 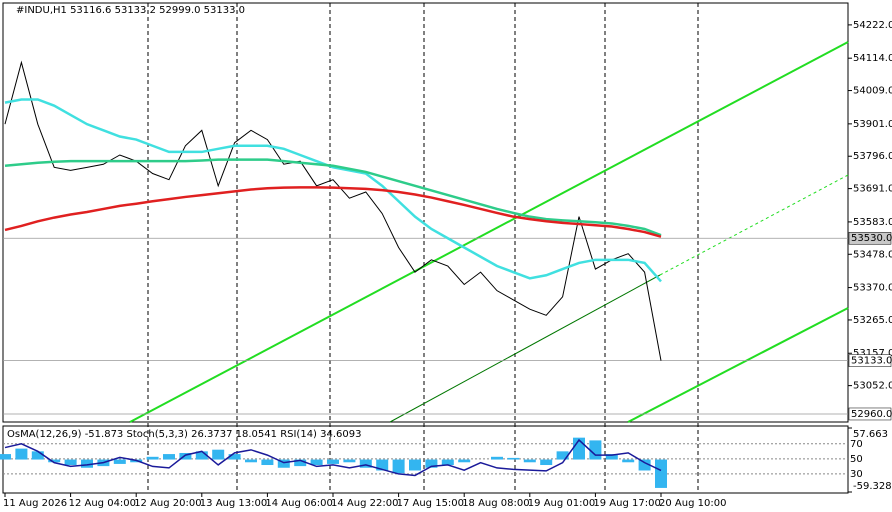 What do you see at coordinates (872, 320) in the screenshot?
I see `y-tick-label: 53265.0` at bounding box center [872, 320].